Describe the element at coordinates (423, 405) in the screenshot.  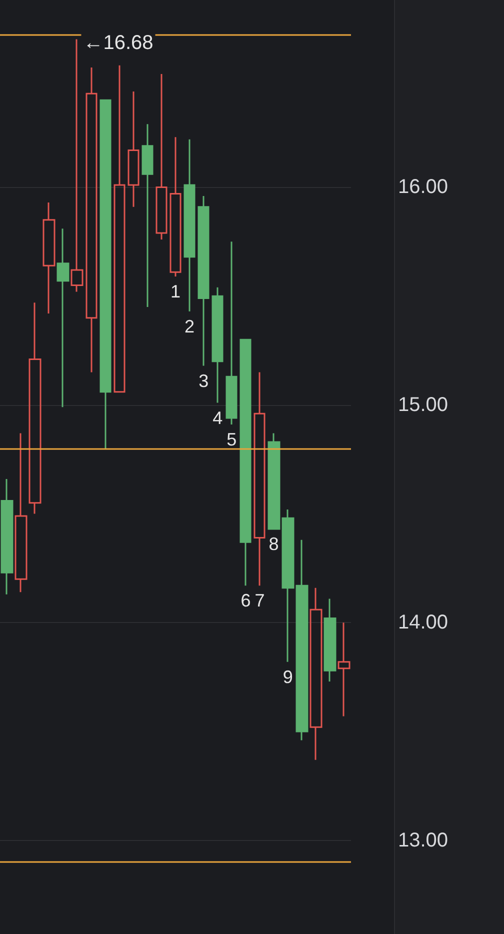
I see `y-tick-label: 15.00` at that location.